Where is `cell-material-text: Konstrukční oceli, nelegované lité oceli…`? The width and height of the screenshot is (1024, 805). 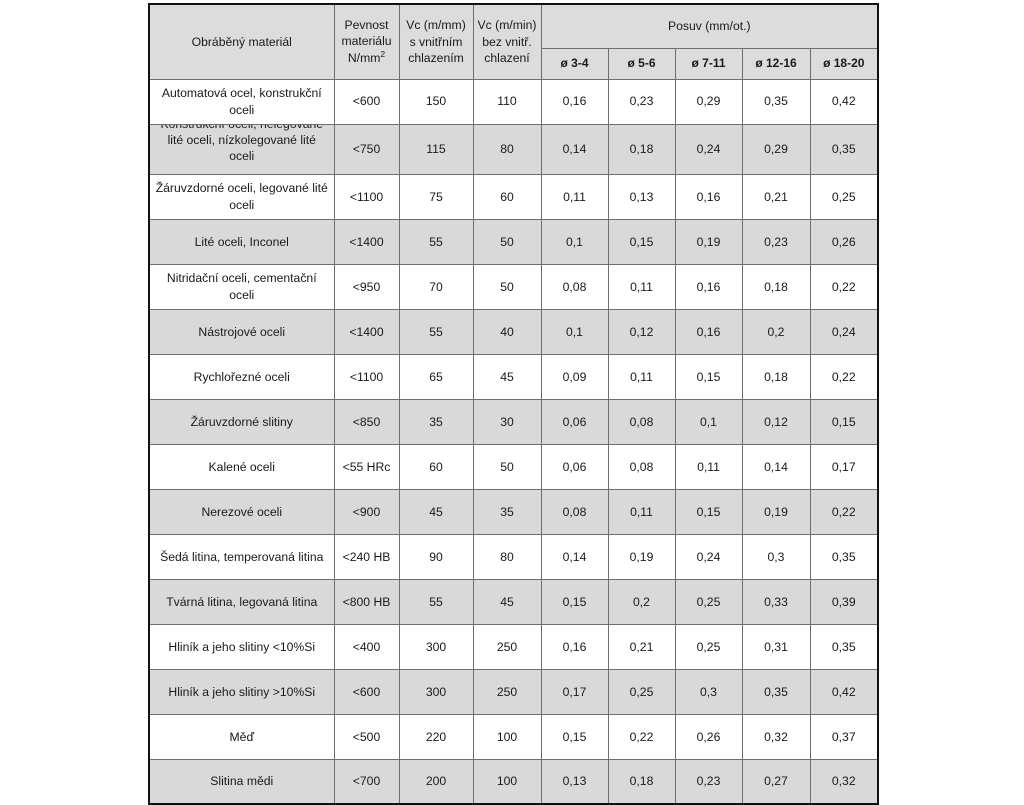
cell-material-text: Konstrukční oceli, nelegované lité oceli… is located at coordinates (241, 144).